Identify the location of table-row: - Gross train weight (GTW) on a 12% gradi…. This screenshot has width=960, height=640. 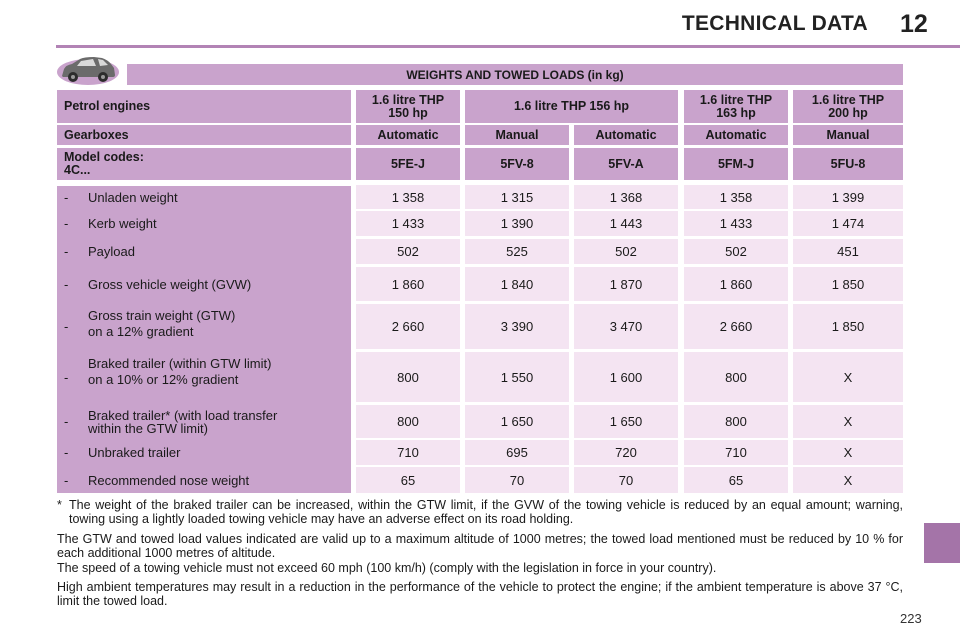
(480, 326).